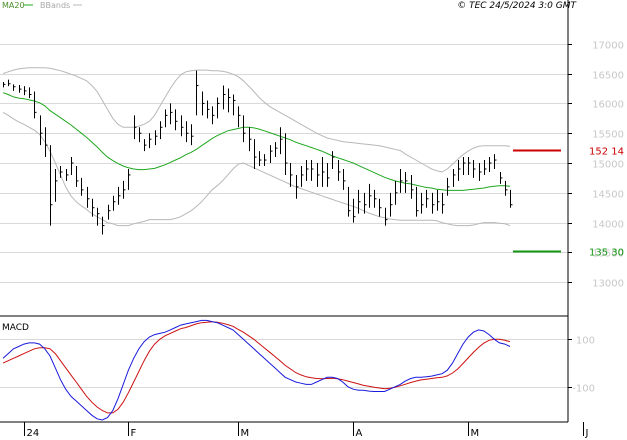  I want to click on price-tick-label: 16500, so click(608, 76).